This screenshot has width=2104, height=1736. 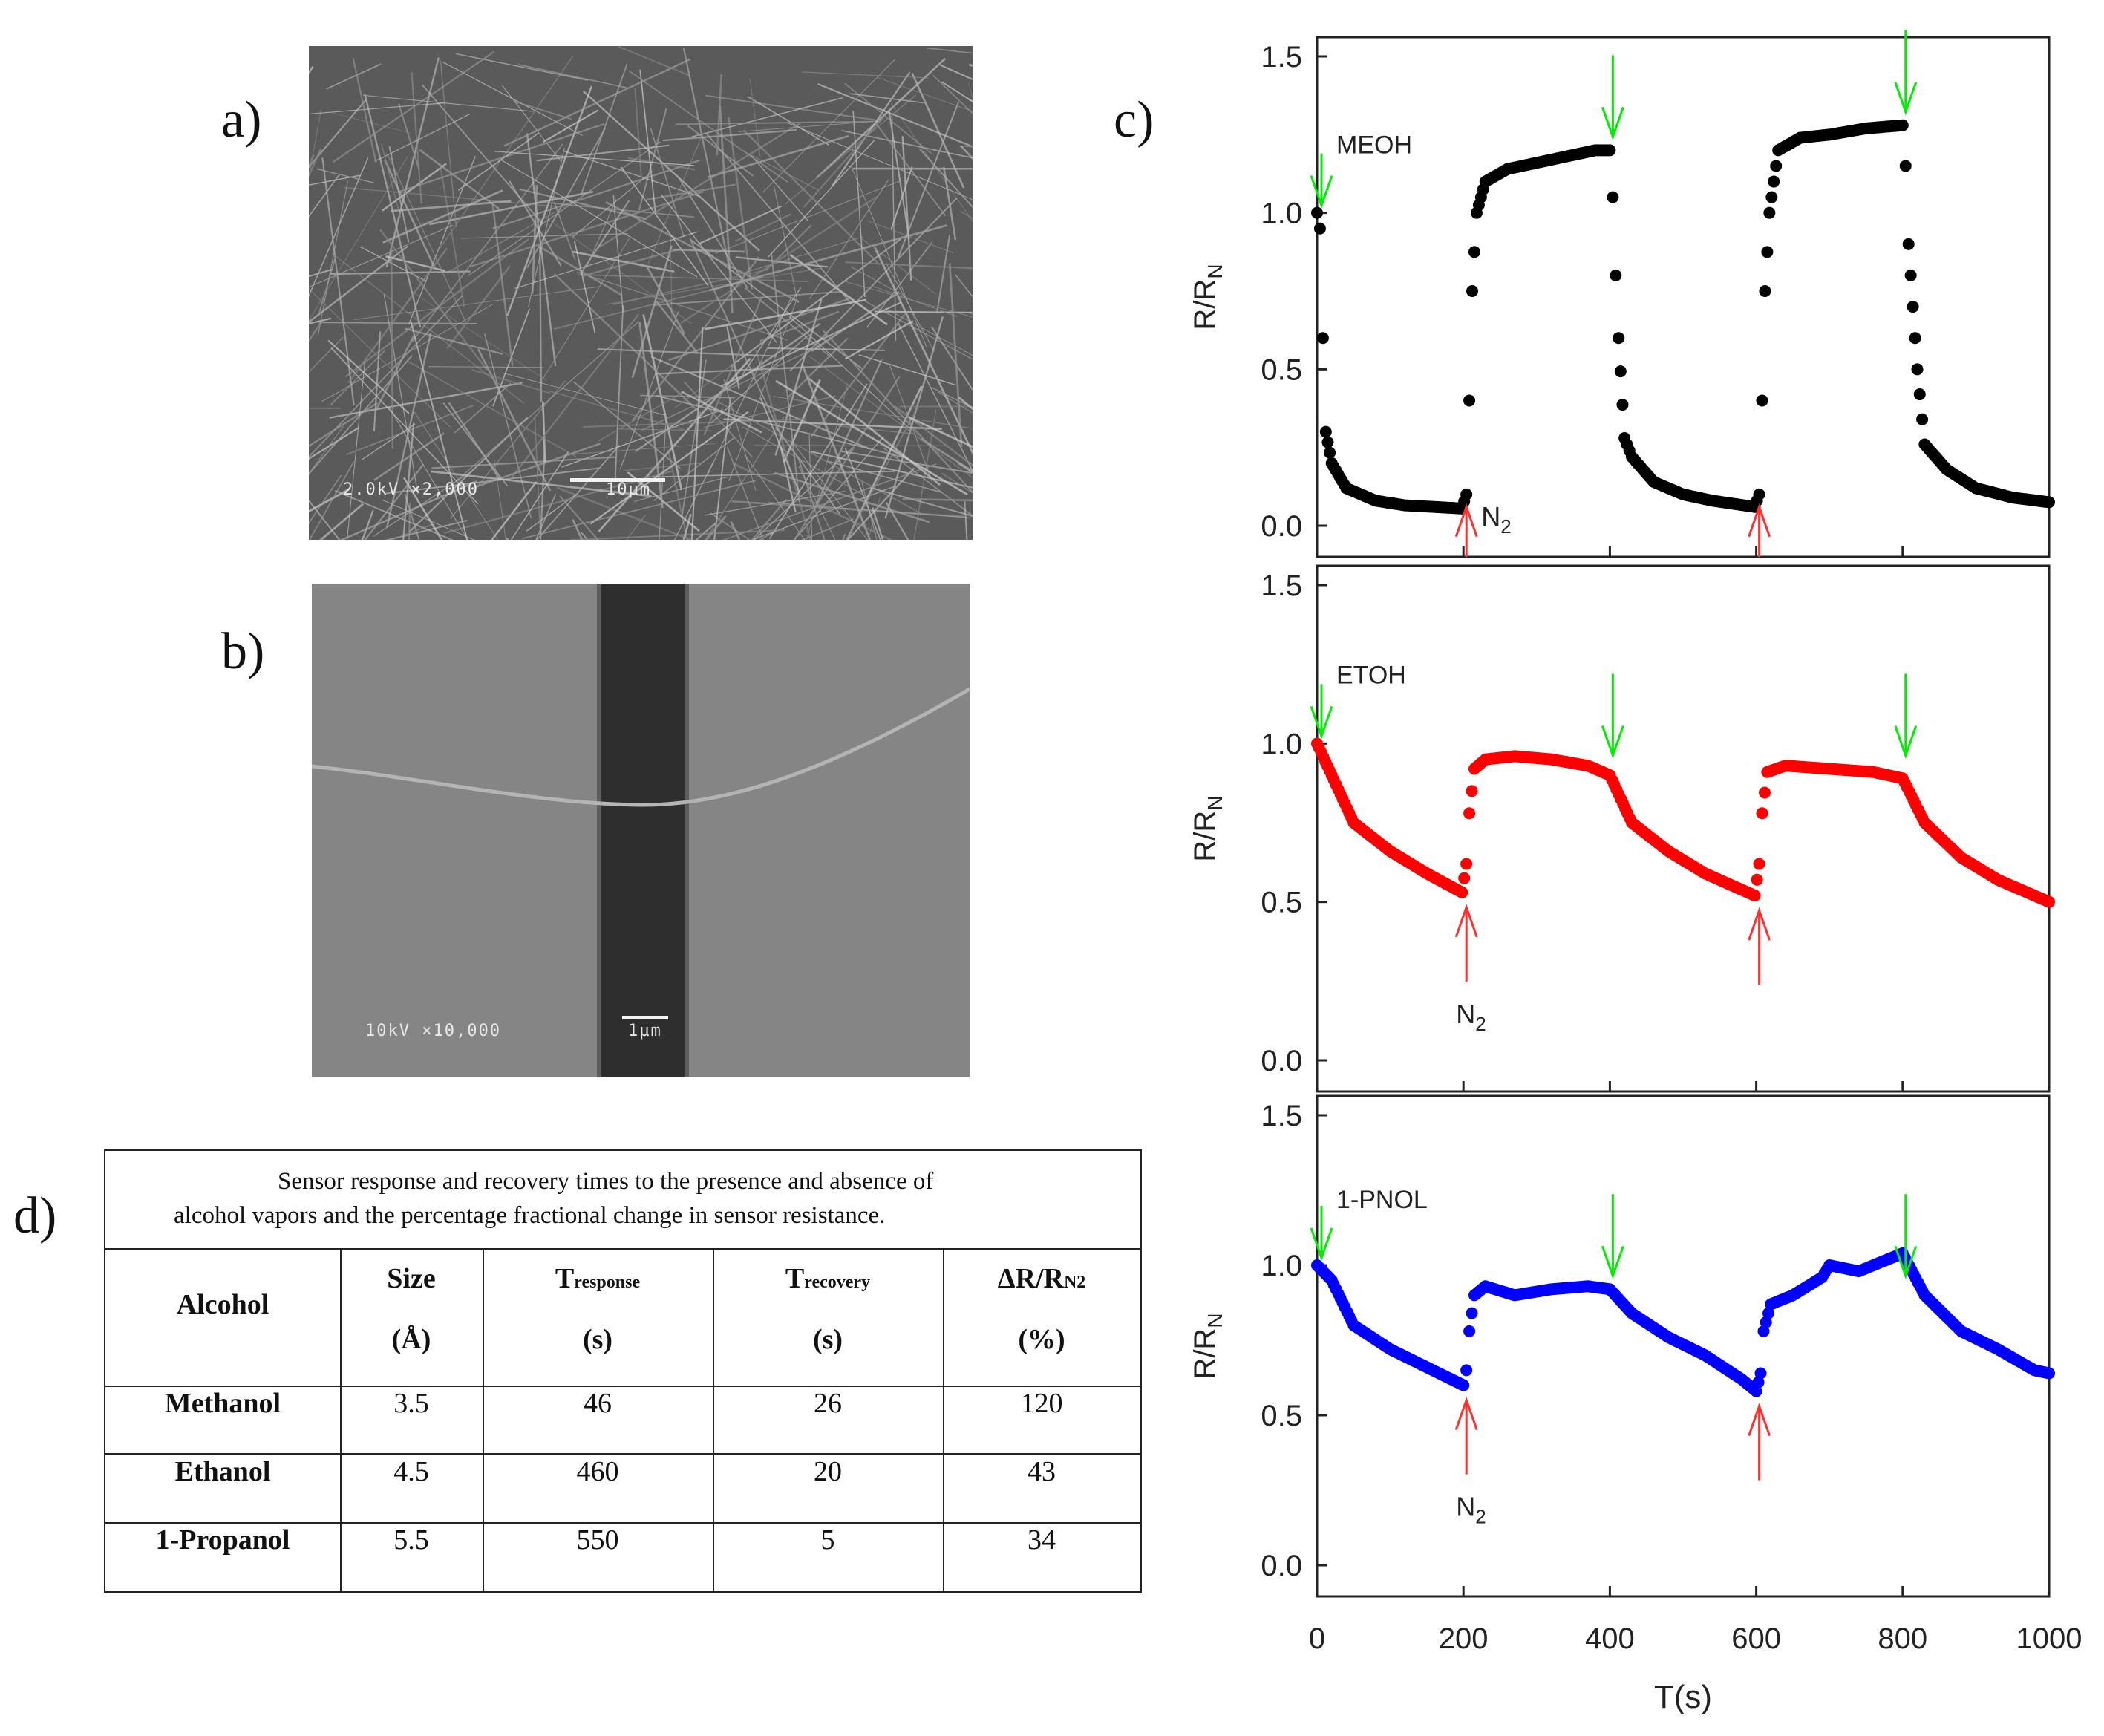 I want to click on header-size: Size, so click(x=412, y=1278).